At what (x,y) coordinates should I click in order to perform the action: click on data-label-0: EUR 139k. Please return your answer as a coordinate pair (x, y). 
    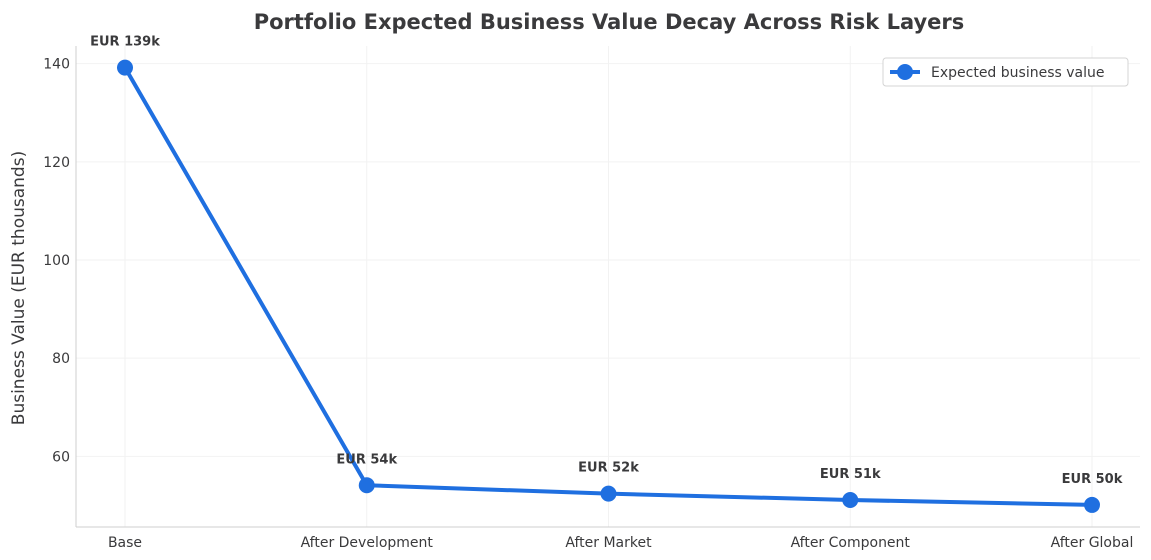
    Looking at the image, I should click on (125, 42).